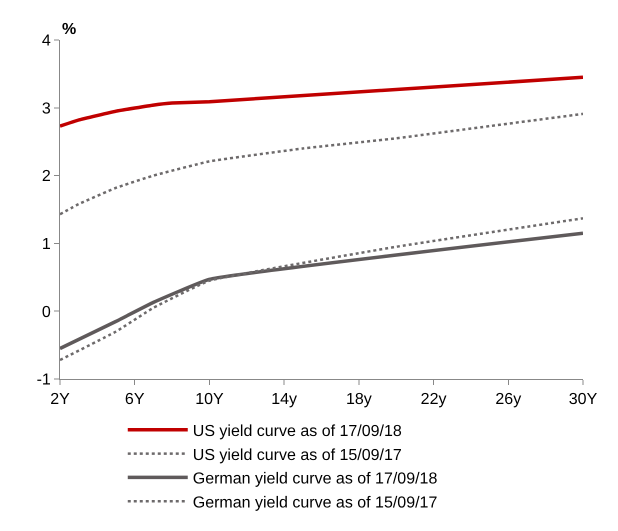 The image size is (618, 531). I want to click on x-tick-label: 14y, so click(284, 399).